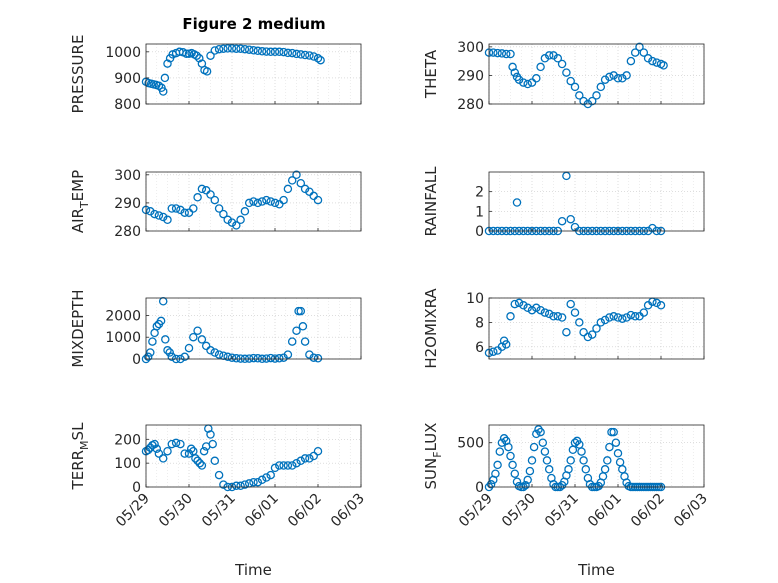  What do you see at coordinates (479, 323) in the screenshot?
I see `y-tick-label: 8` at bounding box center [479, 323].